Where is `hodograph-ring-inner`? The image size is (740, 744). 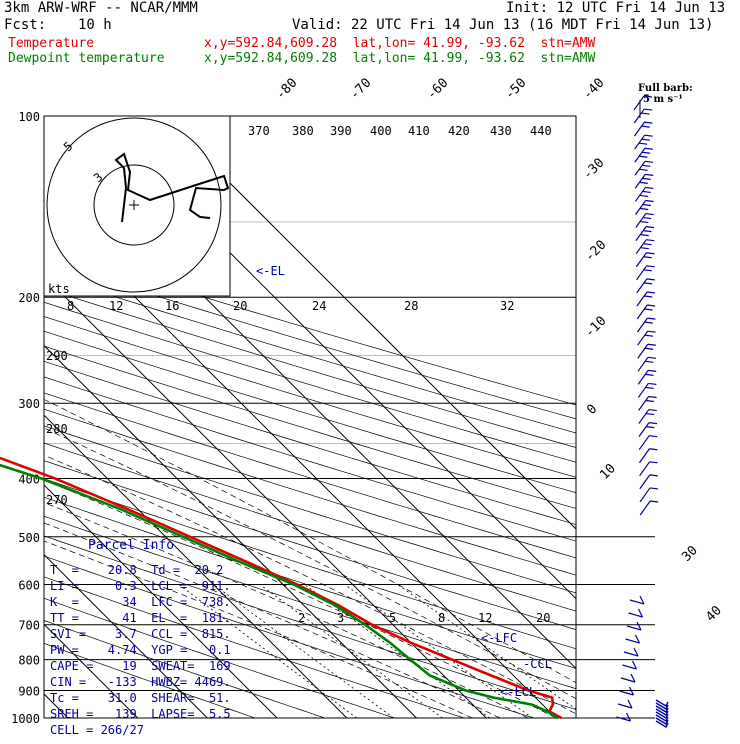
hodograph-ring-inner is located at coordinates (134, 205).